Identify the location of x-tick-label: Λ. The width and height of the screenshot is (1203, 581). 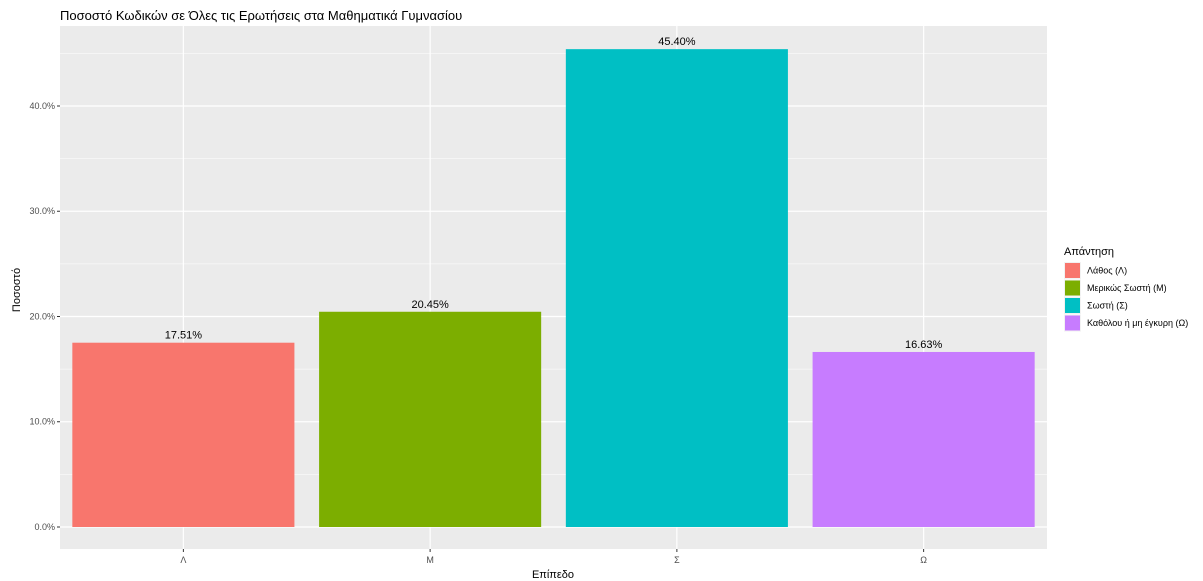
(183, 560).